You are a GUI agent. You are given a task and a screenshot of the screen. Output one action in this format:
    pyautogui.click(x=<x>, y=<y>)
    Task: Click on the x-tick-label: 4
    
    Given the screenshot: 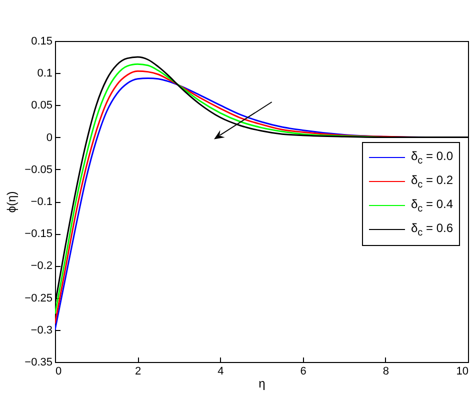 What is the action you would take?
    pyautogui.click(x=221, y=372)
    